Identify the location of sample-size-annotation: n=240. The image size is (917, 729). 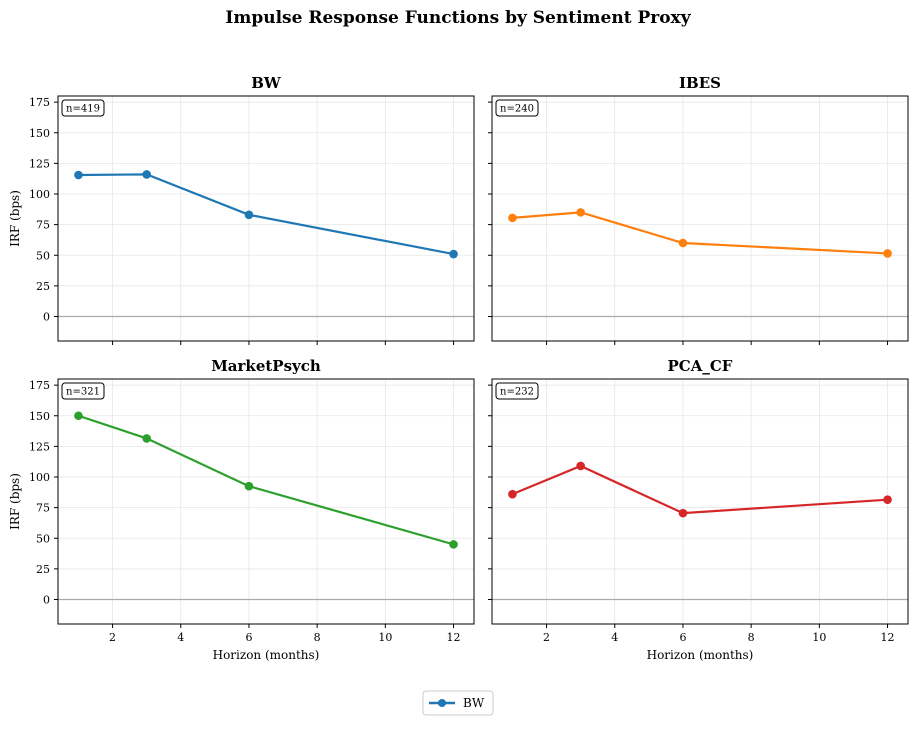
(517, 108).